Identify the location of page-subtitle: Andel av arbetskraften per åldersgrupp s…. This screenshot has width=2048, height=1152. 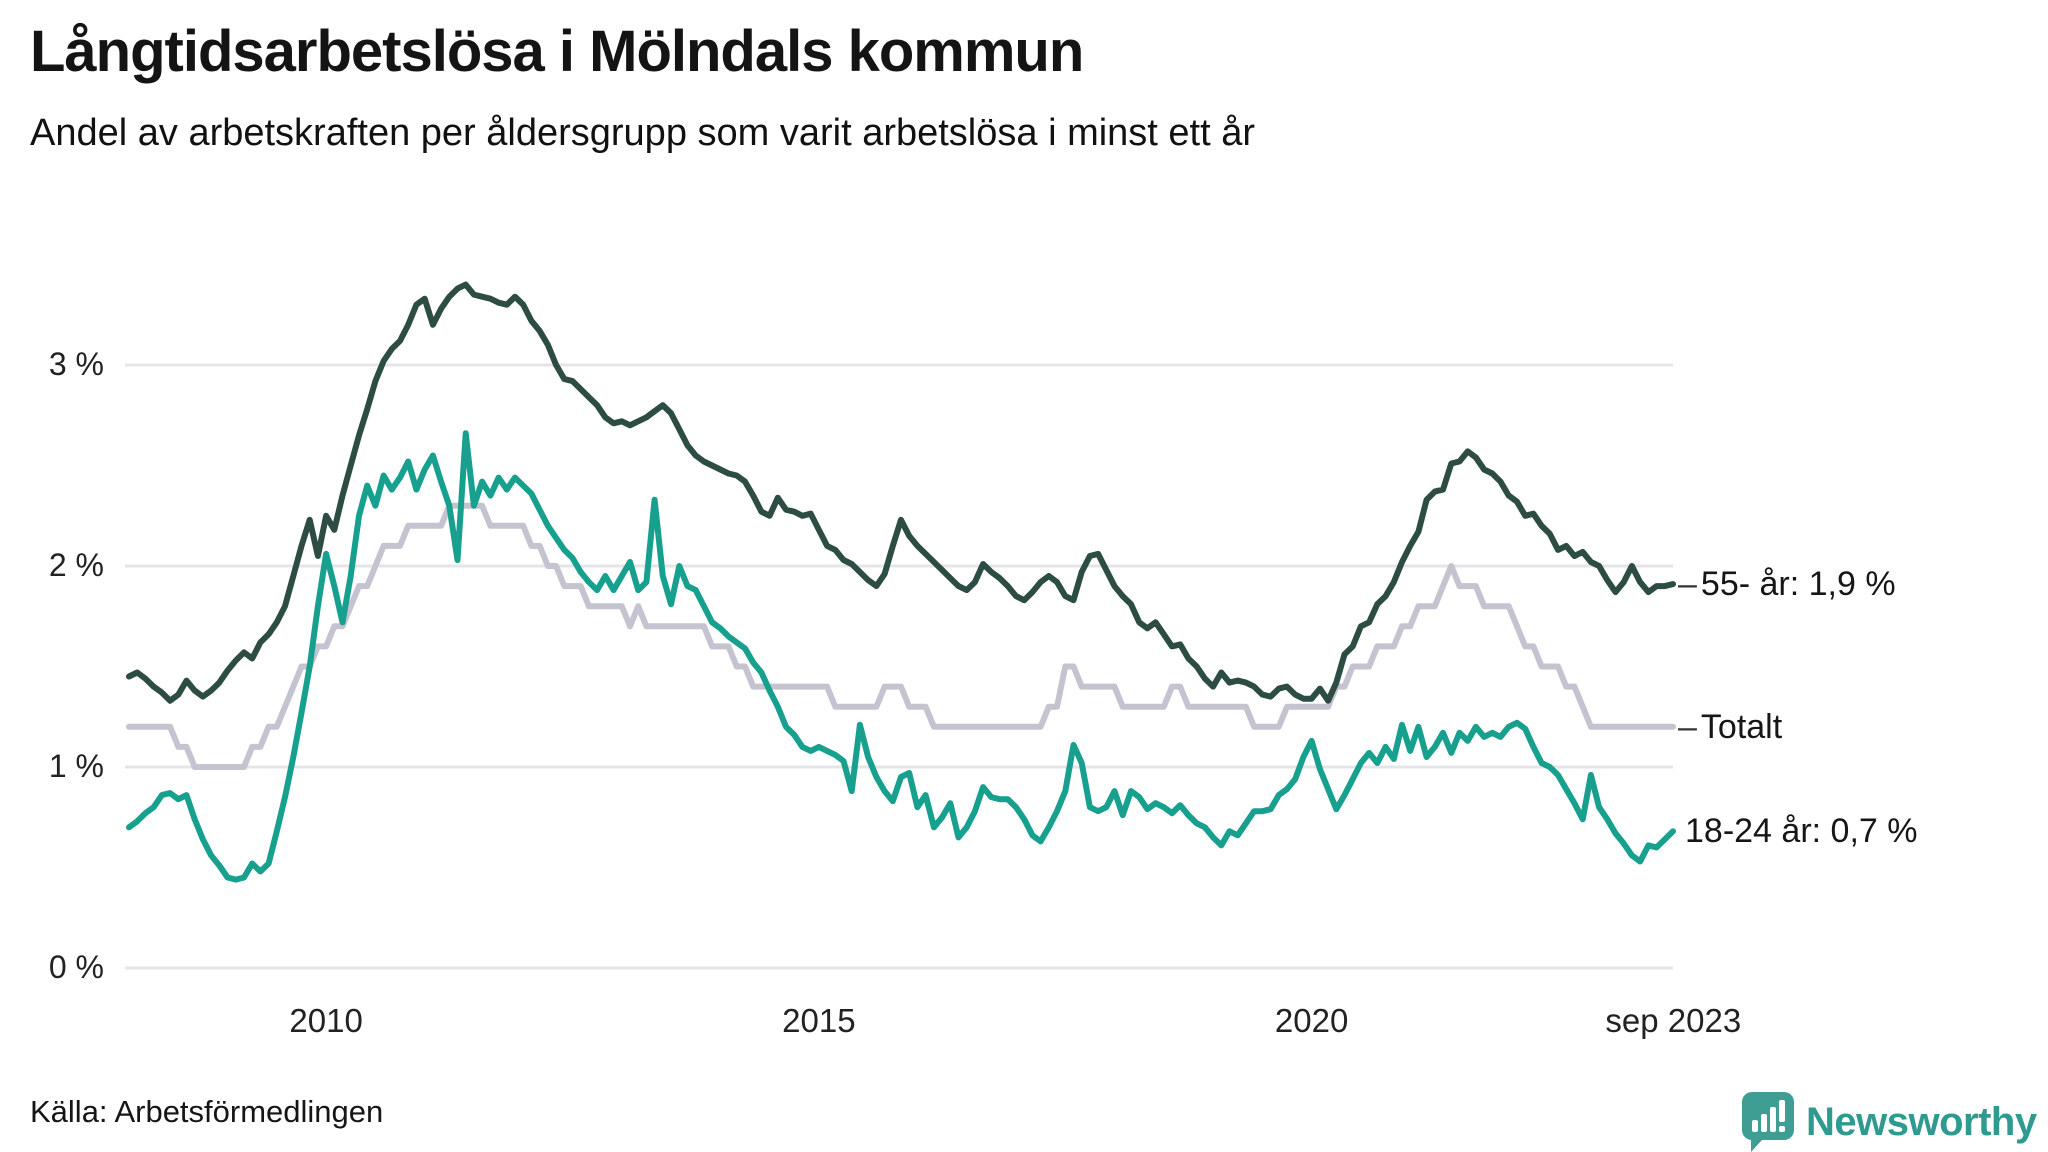
(643, 133).